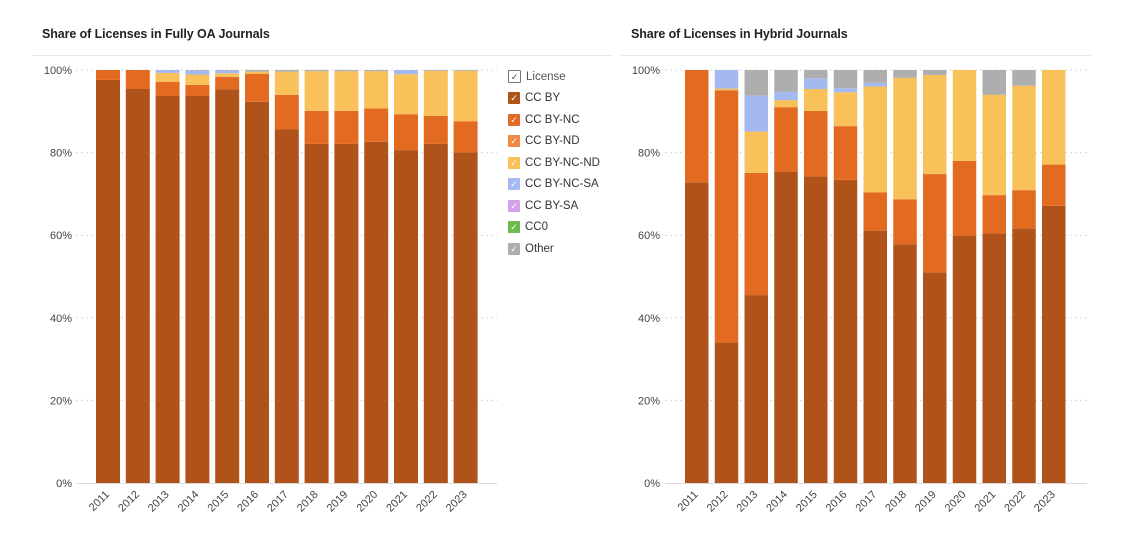 The height and width of the screenshot is (555, 1125). What do you see at coordinates (554, 163) in the screenshot?
I see `legend-item-cc-by-nc-nd: ✓ CC BY-NC-ND` at bounding box center [554, 163].